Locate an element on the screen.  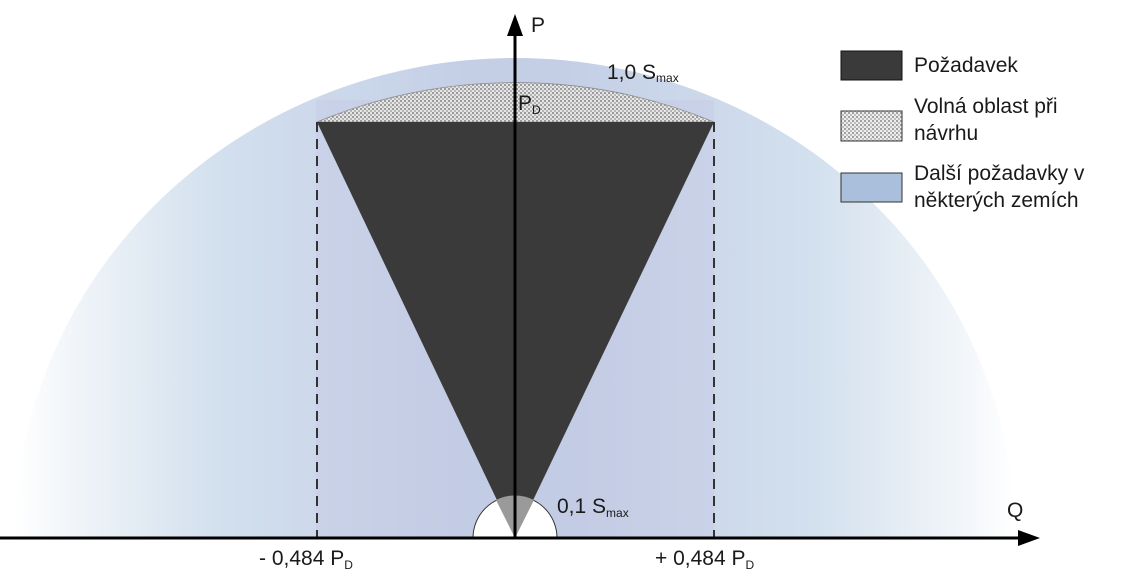
right-limit-label: + 0,484 PD is located at coordinates (705, 559).